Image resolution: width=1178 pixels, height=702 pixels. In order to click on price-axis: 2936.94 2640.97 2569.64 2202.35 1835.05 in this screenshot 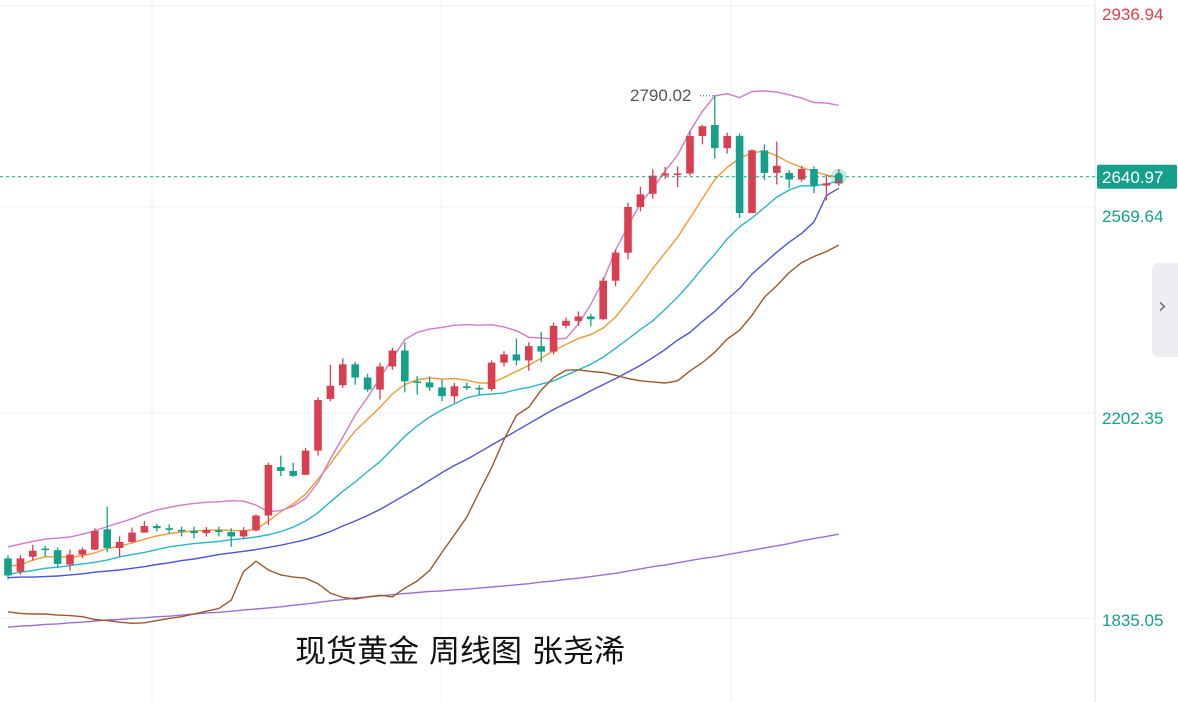, I will do `click(1137, 317)`.